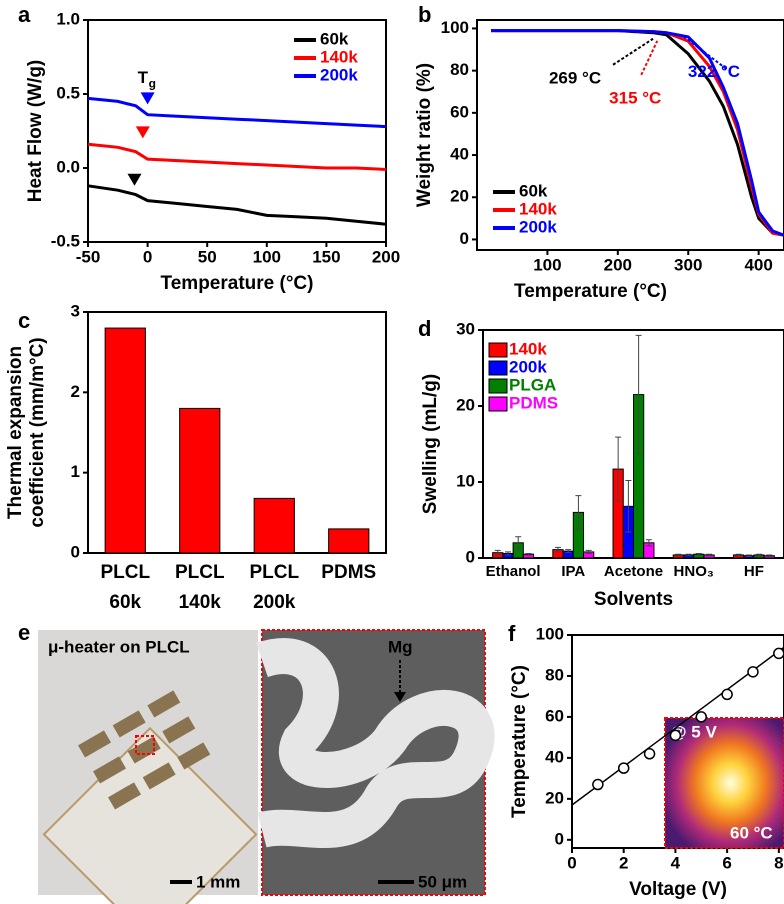  I want to click on x-tick-label: 0, so click(147, 256).